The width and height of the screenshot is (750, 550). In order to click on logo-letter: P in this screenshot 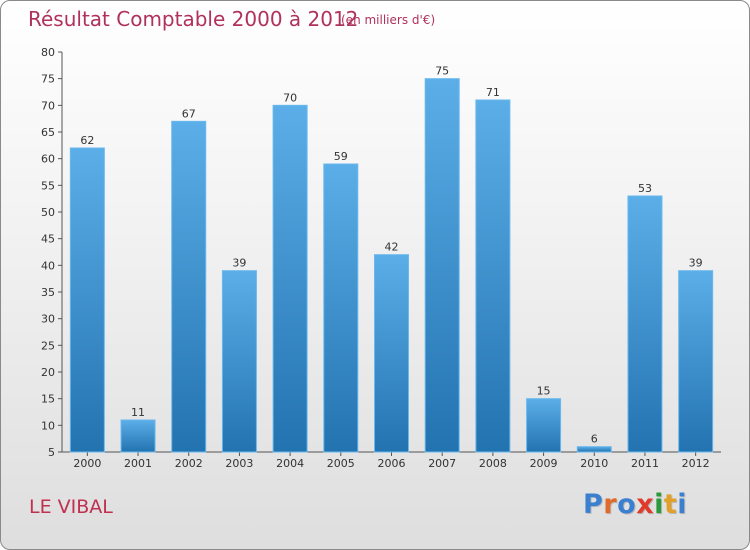, I will do `click(593, 504)`.